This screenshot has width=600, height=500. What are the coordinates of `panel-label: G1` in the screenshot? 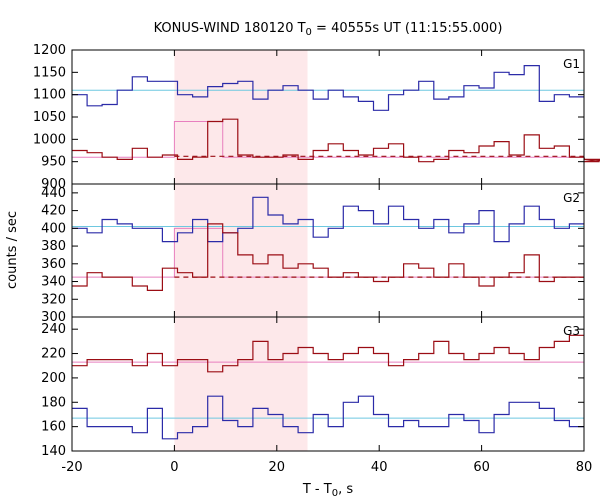 It's located at (571, 64).